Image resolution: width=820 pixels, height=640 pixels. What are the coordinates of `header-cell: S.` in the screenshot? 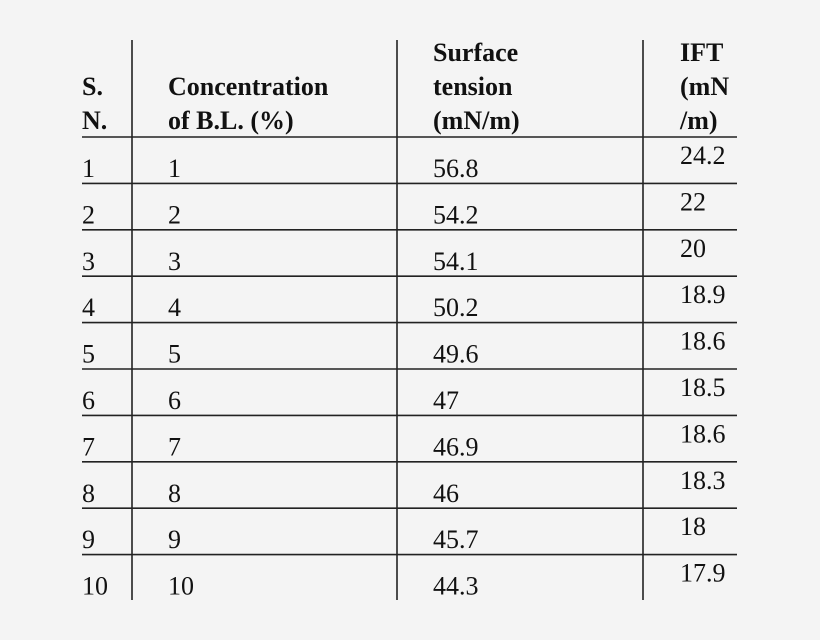 It's located at (92, 86).